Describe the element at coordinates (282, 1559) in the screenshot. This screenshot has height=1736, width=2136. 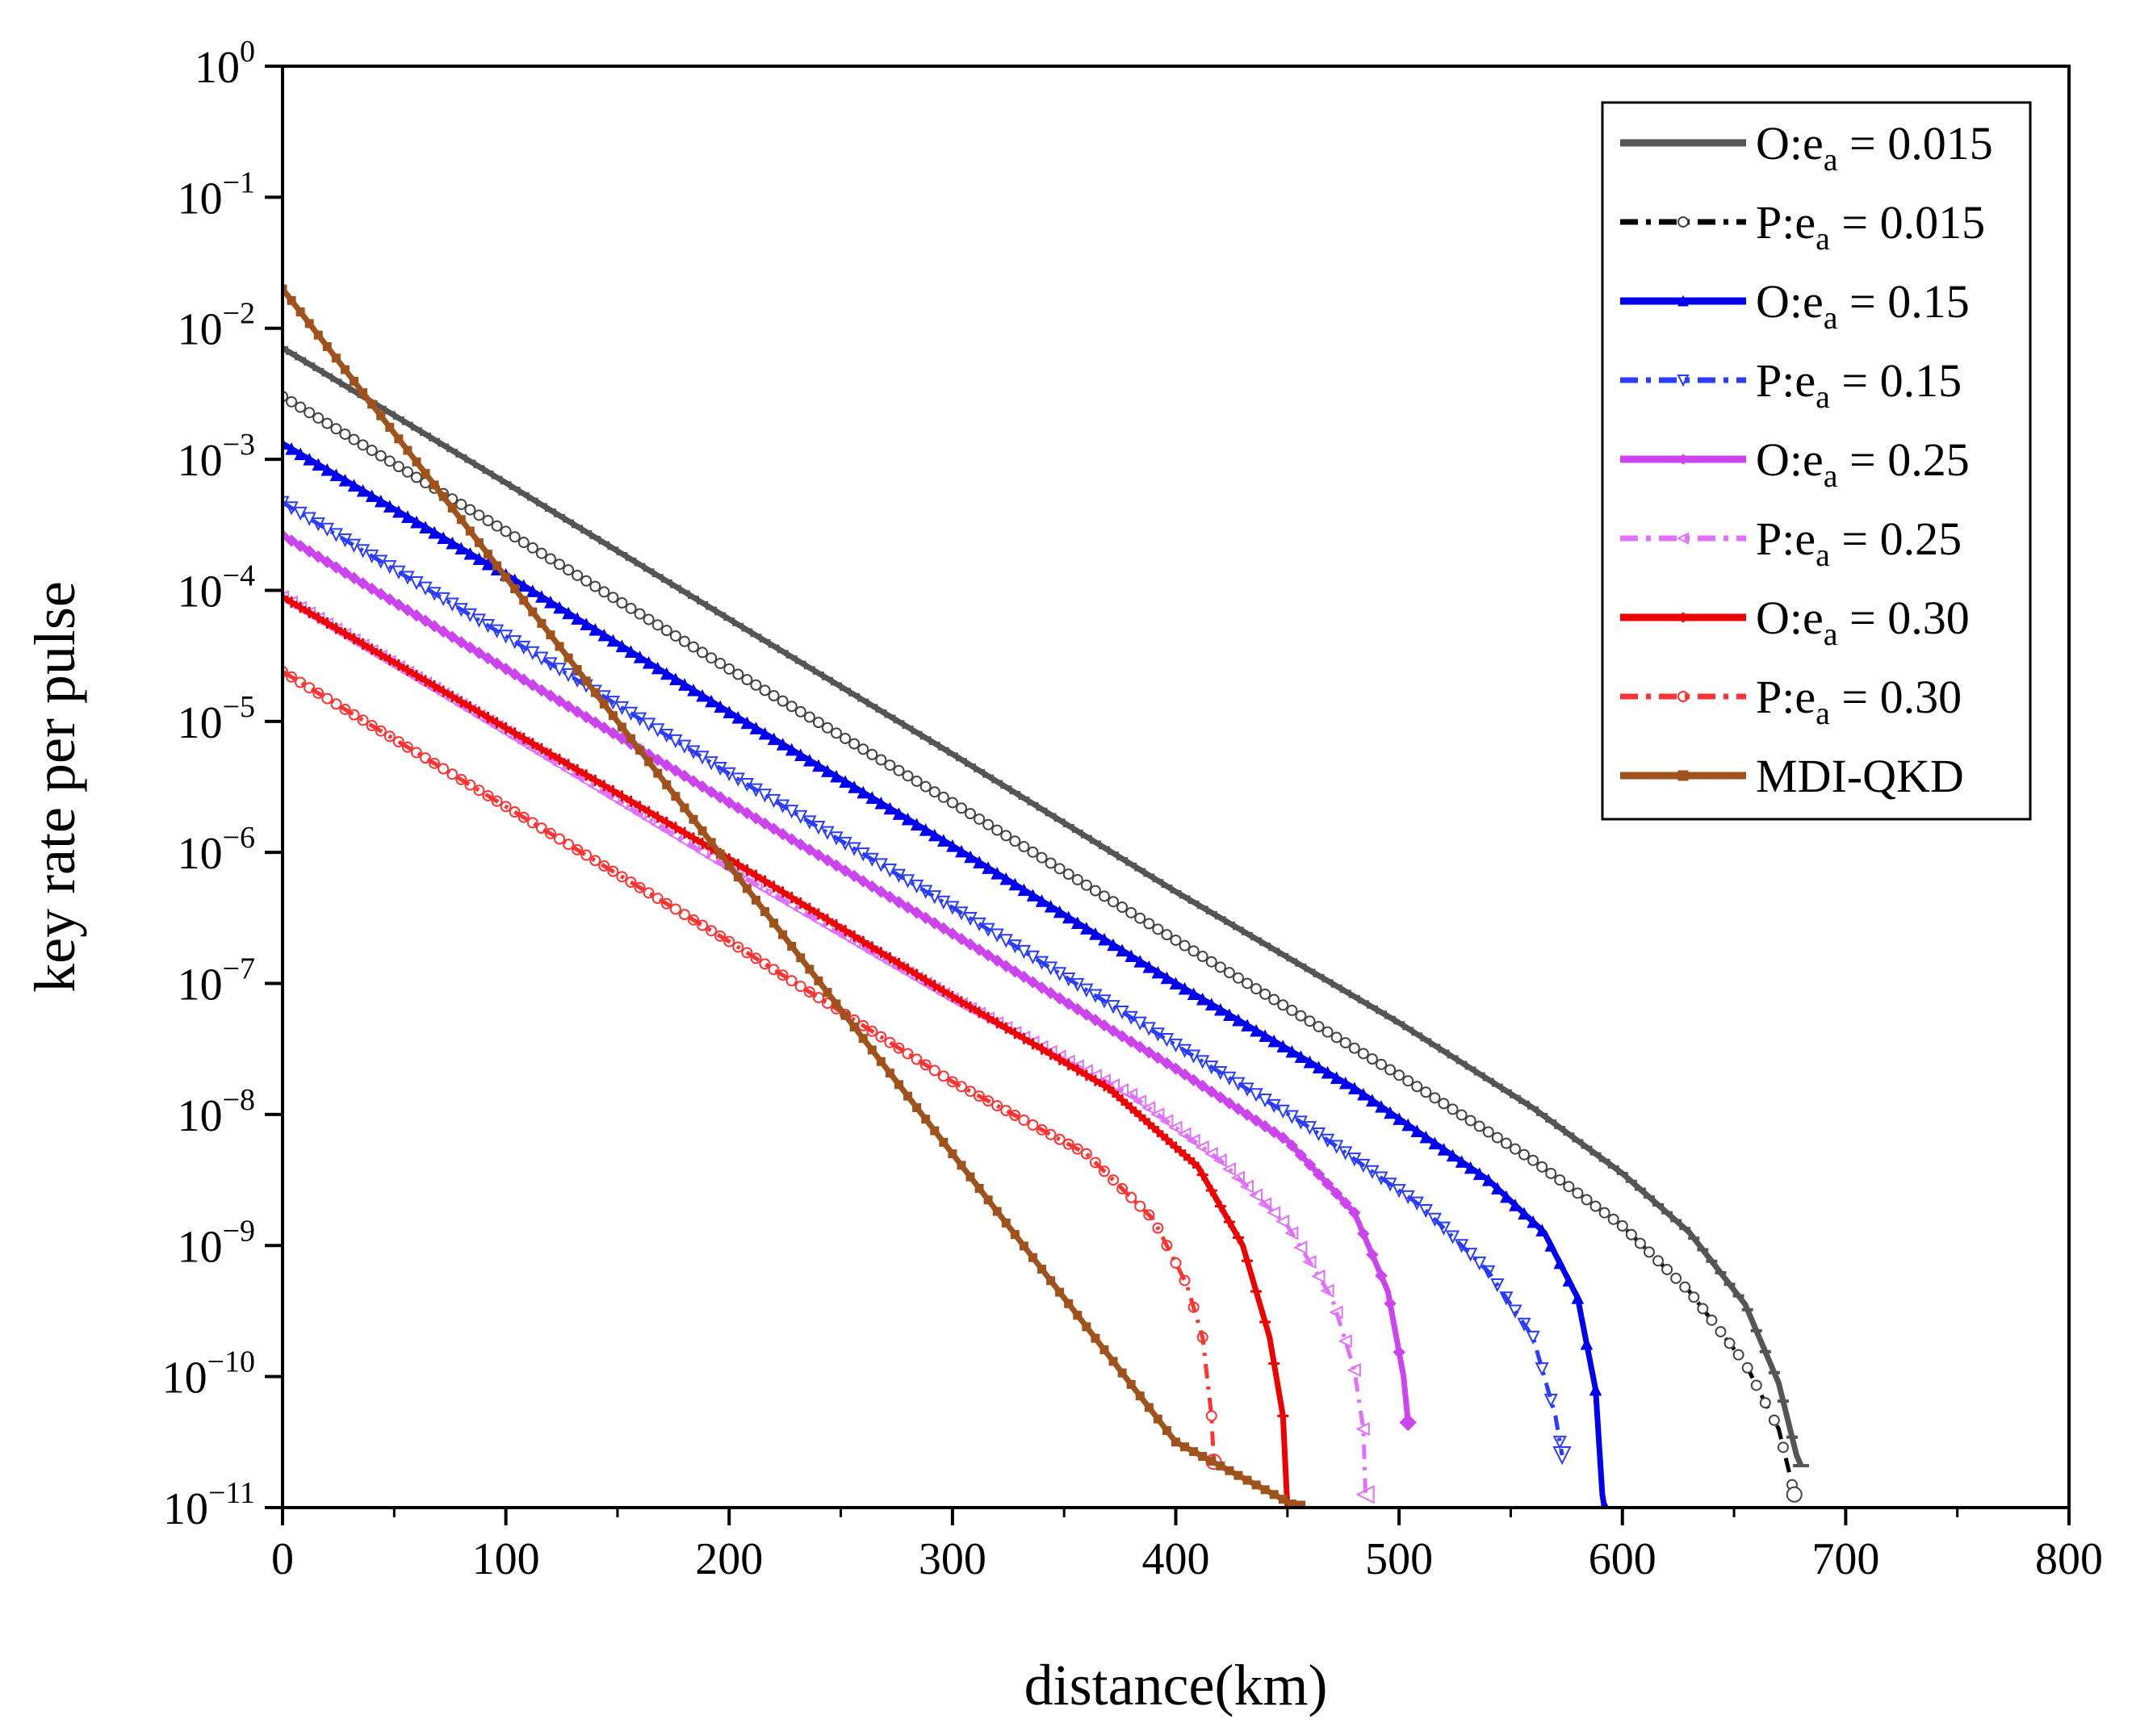
I see `x-tick-label: 0` at that location.